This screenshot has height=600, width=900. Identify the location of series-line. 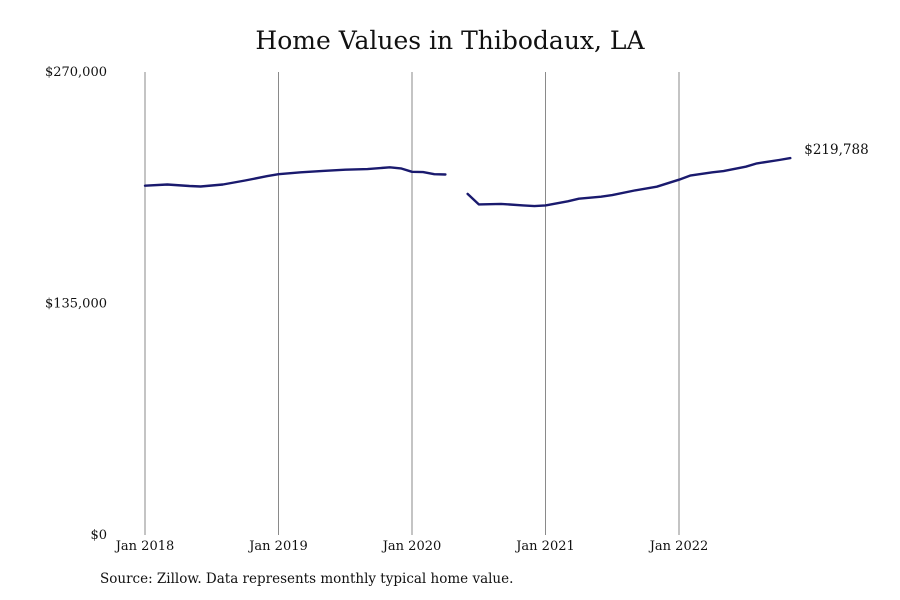
(467, 182).